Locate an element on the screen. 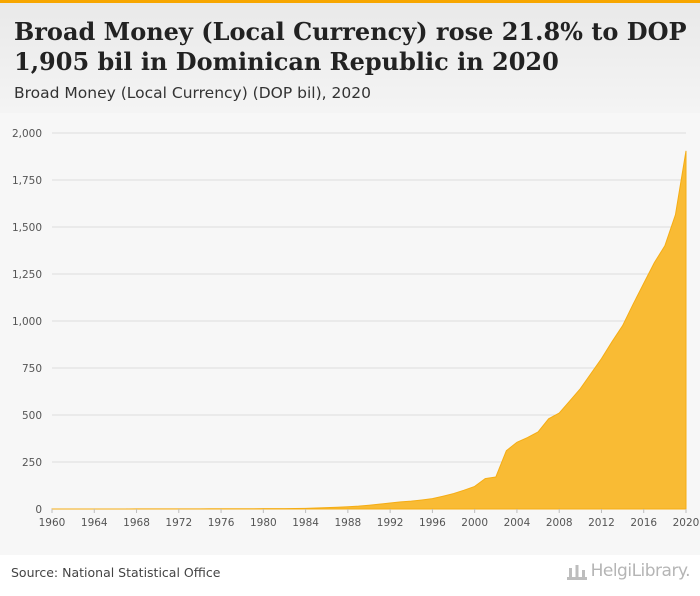 The height and width of the screenshot is (596, 700). x-tick-label: 1988 is located at coordinates (347, 523).